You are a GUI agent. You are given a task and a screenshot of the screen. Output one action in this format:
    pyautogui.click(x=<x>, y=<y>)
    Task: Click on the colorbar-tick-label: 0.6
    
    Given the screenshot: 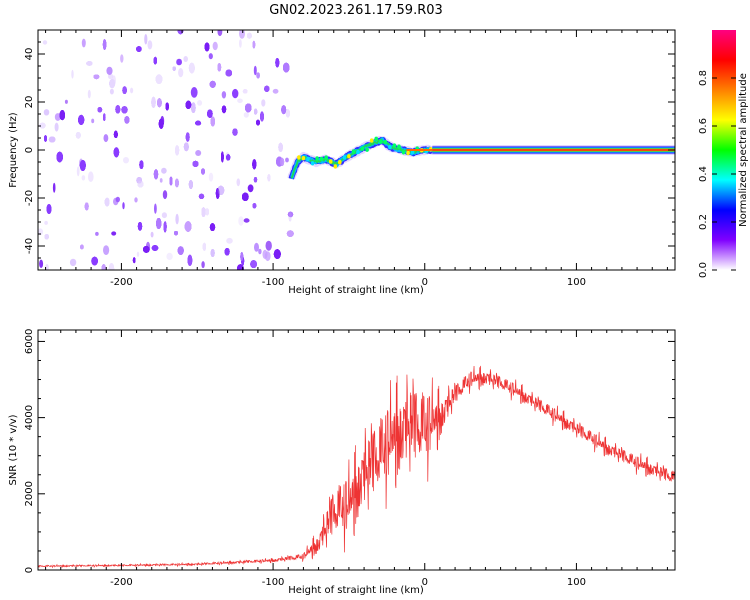 What is the action you would take?
    pyautogui.click(x=703, y=126)
    